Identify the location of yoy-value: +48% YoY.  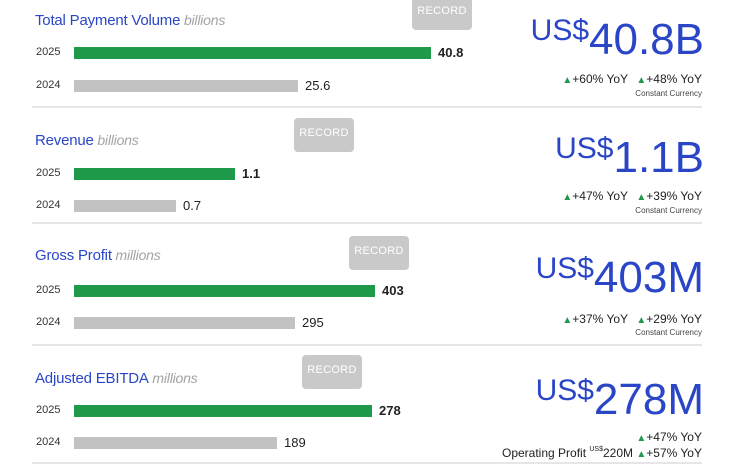
(674, 79).